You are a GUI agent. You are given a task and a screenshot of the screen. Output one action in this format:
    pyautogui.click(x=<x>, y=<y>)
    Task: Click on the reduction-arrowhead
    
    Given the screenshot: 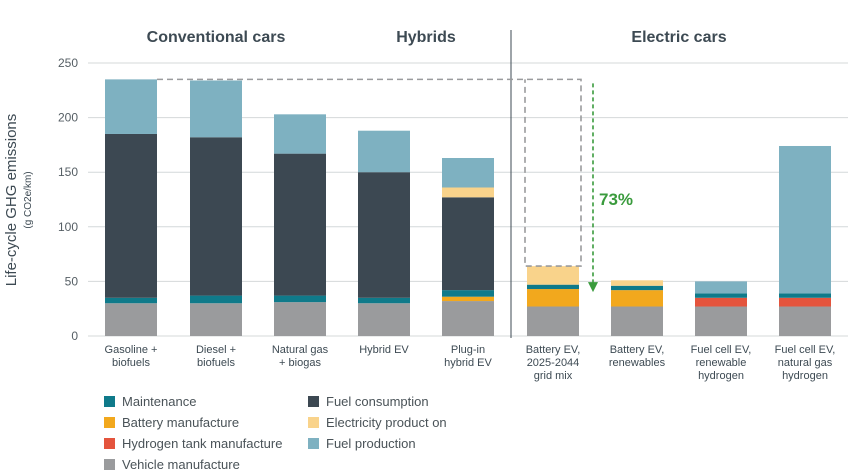 What is the action you would take?
    pyautogui.click(x=593, y=287)
    